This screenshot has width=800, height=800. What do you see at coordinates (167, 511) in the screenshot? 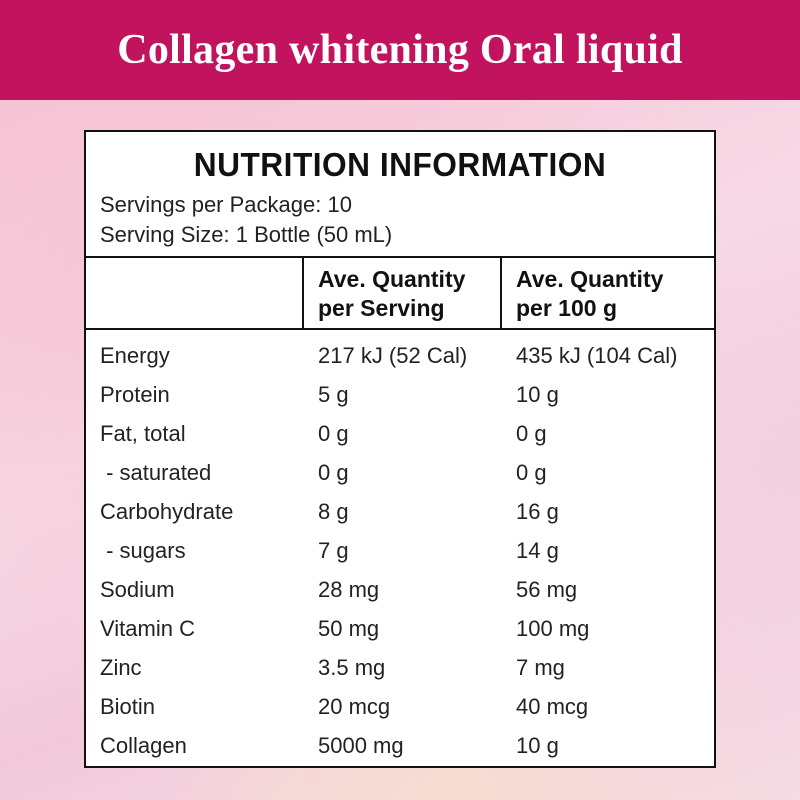
I see `nutrient-name: Carbohydrate` at bounding box center [167, 511].